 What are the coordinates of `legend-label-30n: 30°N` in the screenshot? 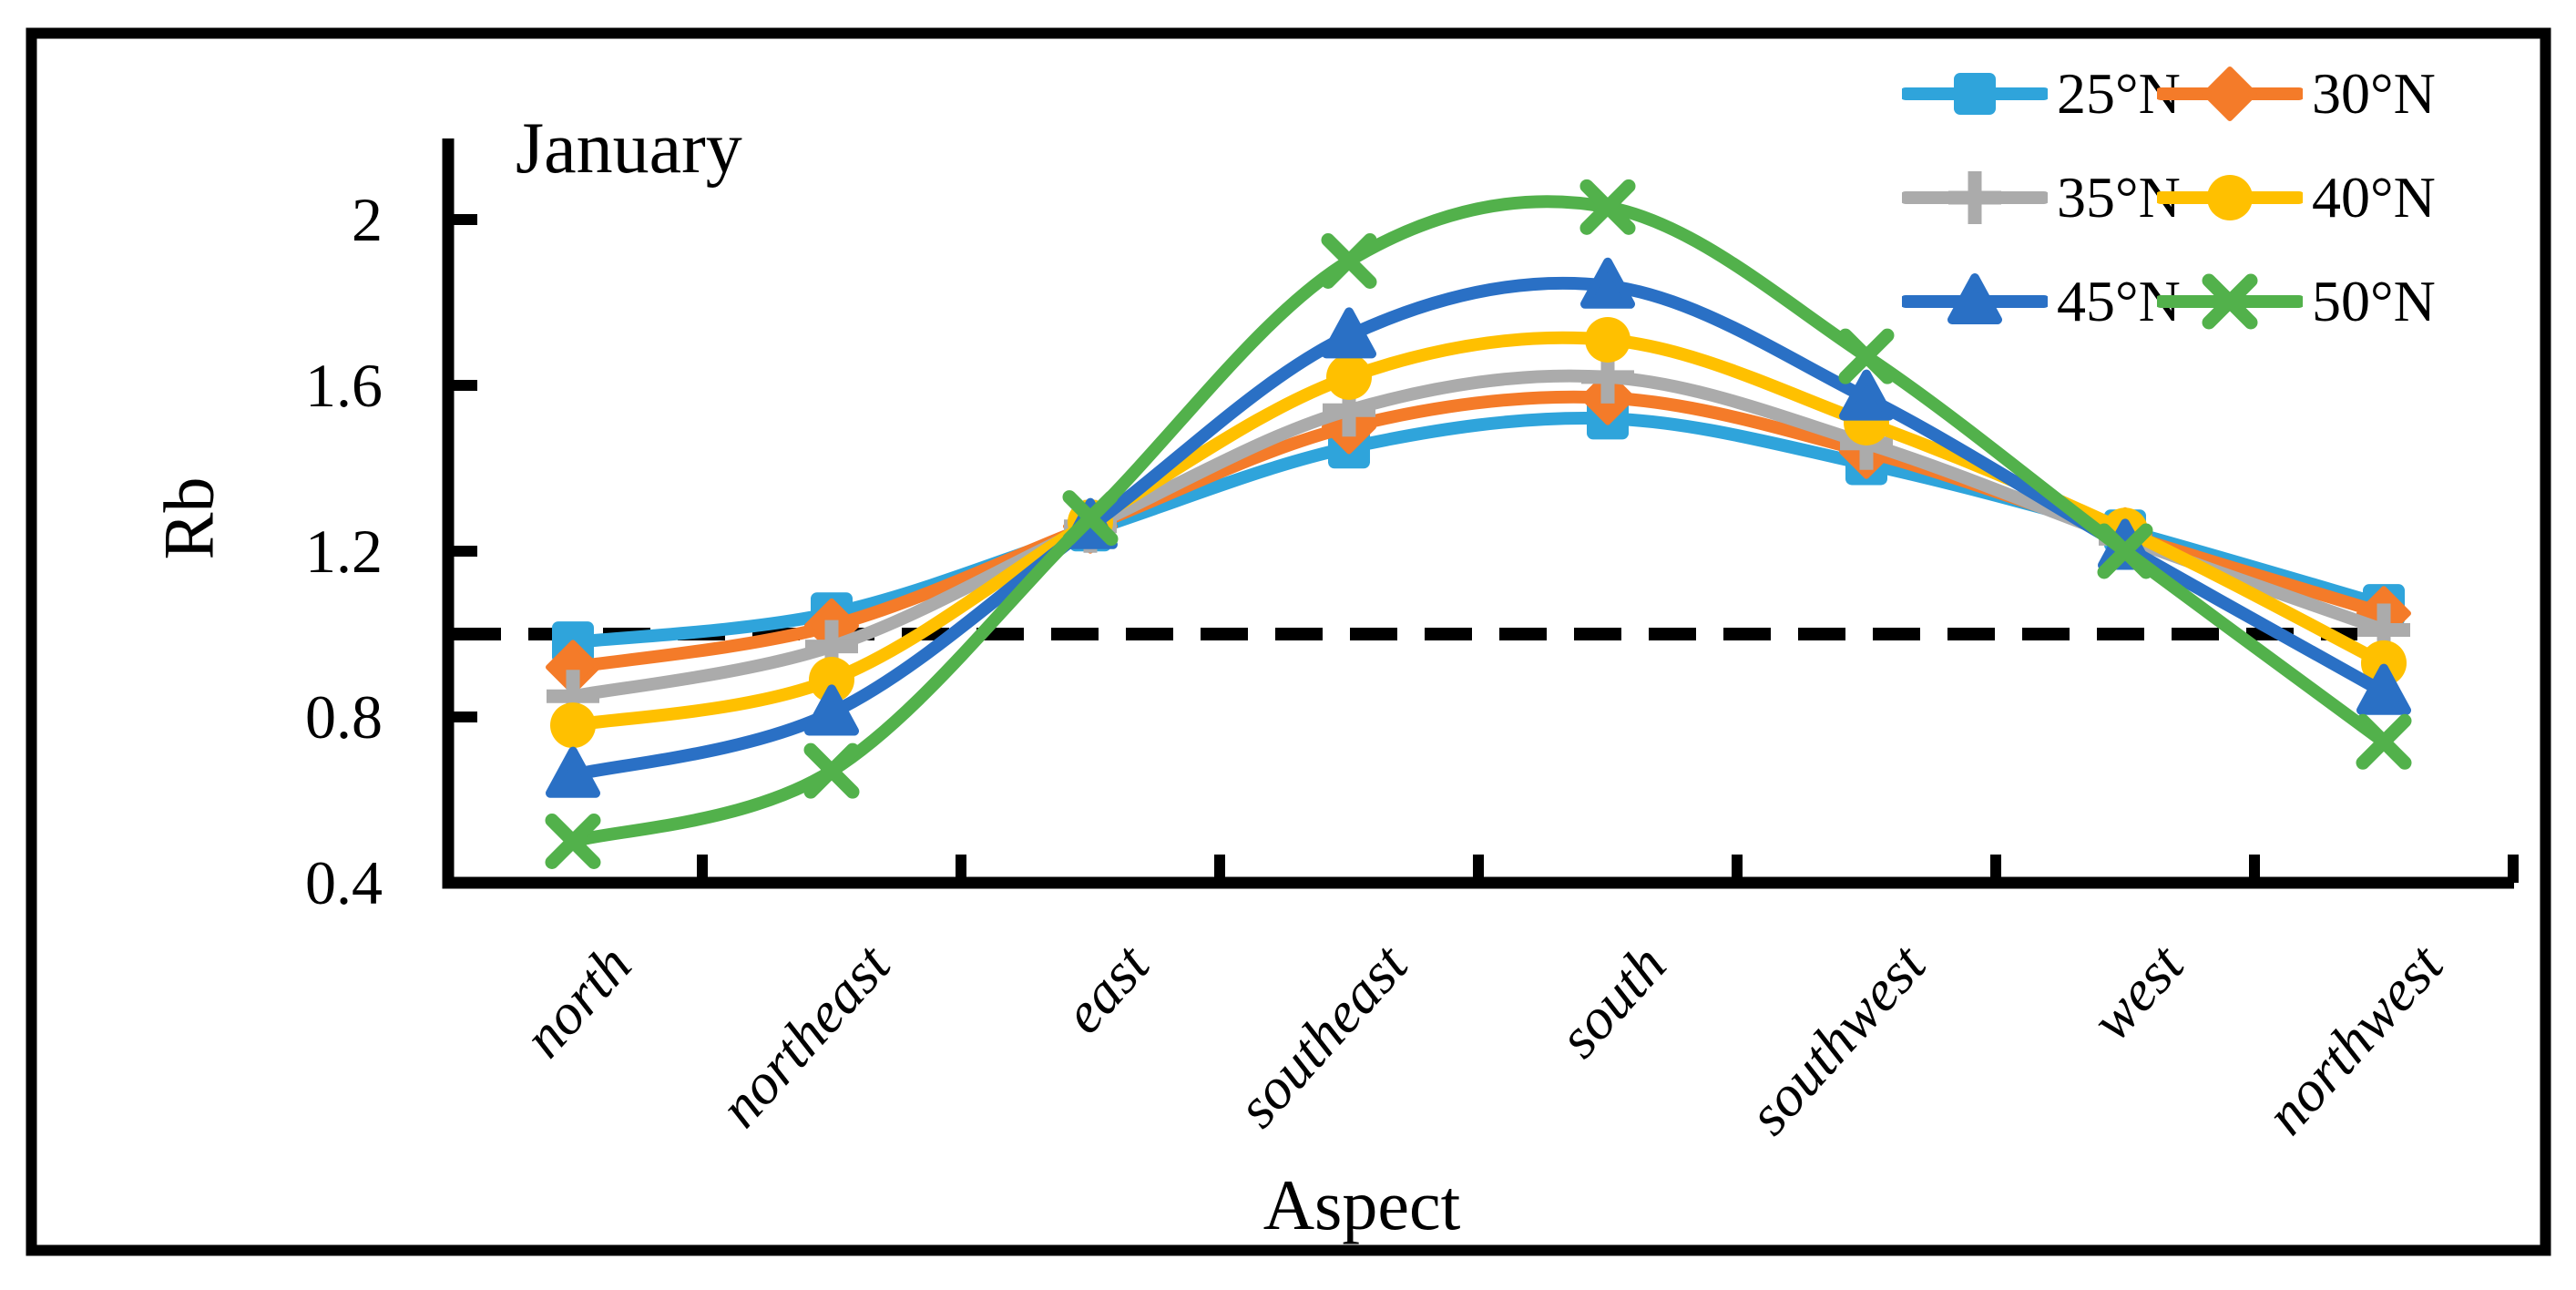 It's located at (2374, 94).